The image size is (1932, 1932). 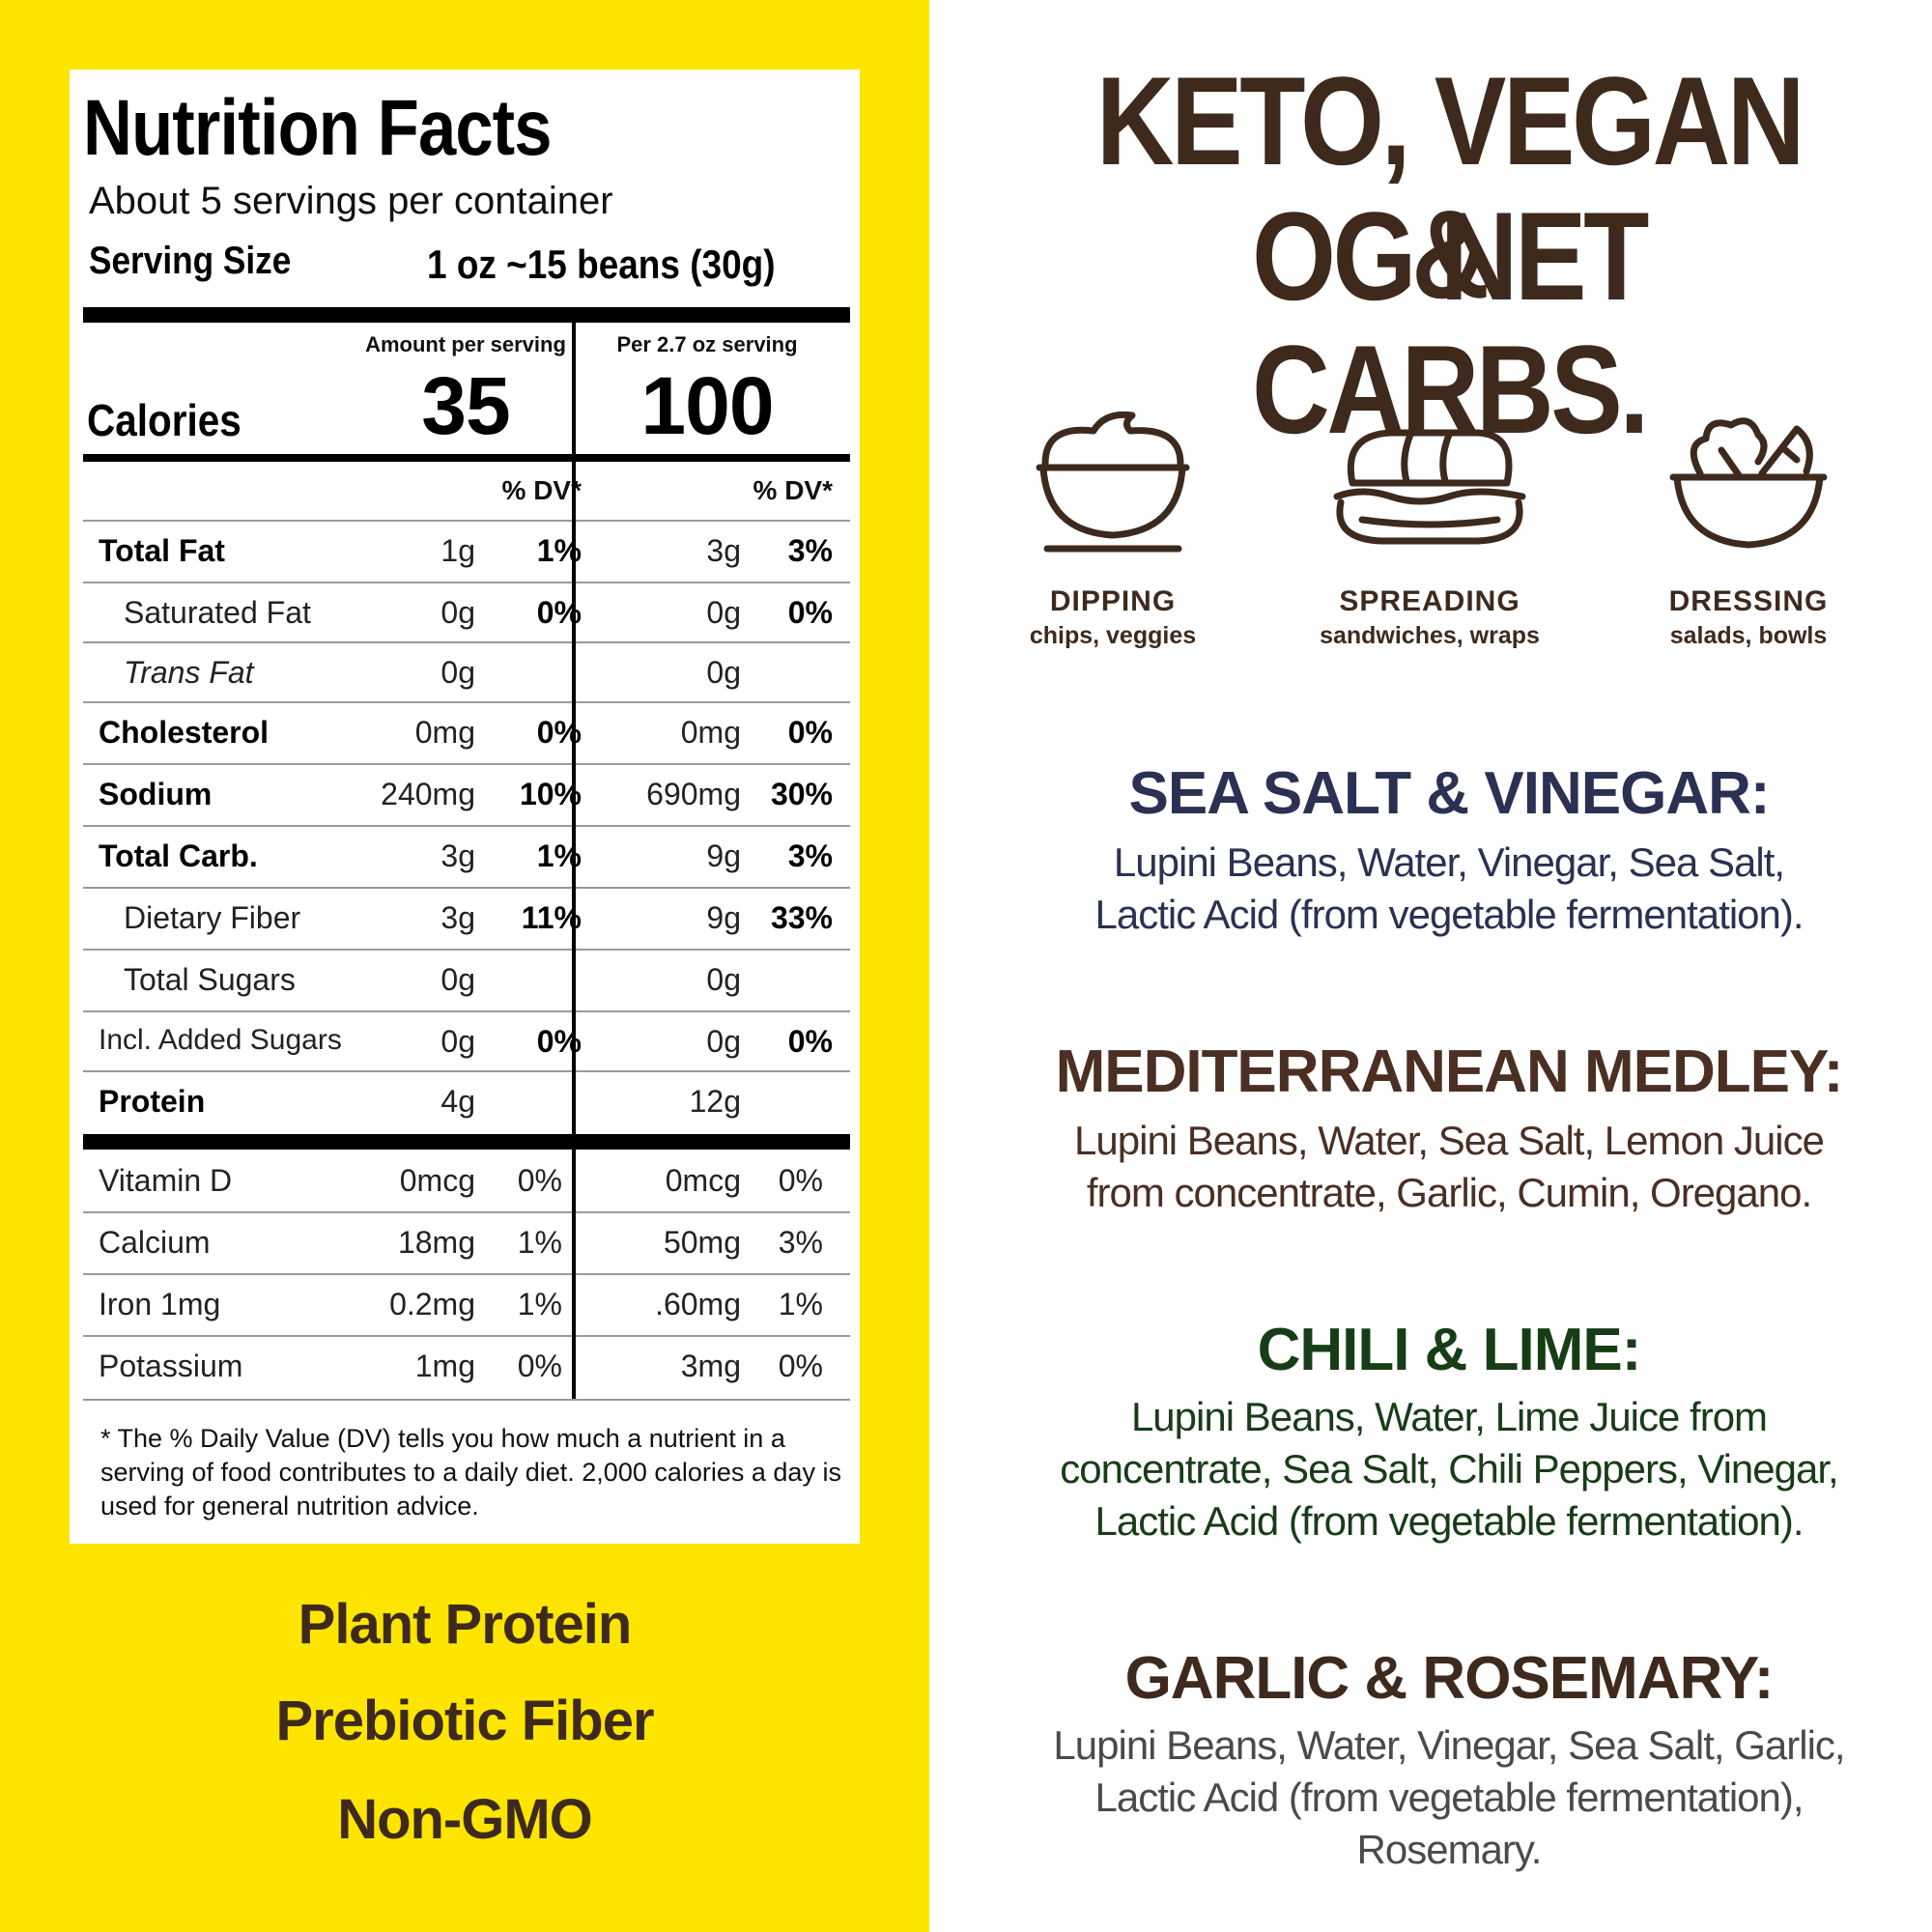 I want to click on amount-per-serving: 1g, so click(x=457, y=550).